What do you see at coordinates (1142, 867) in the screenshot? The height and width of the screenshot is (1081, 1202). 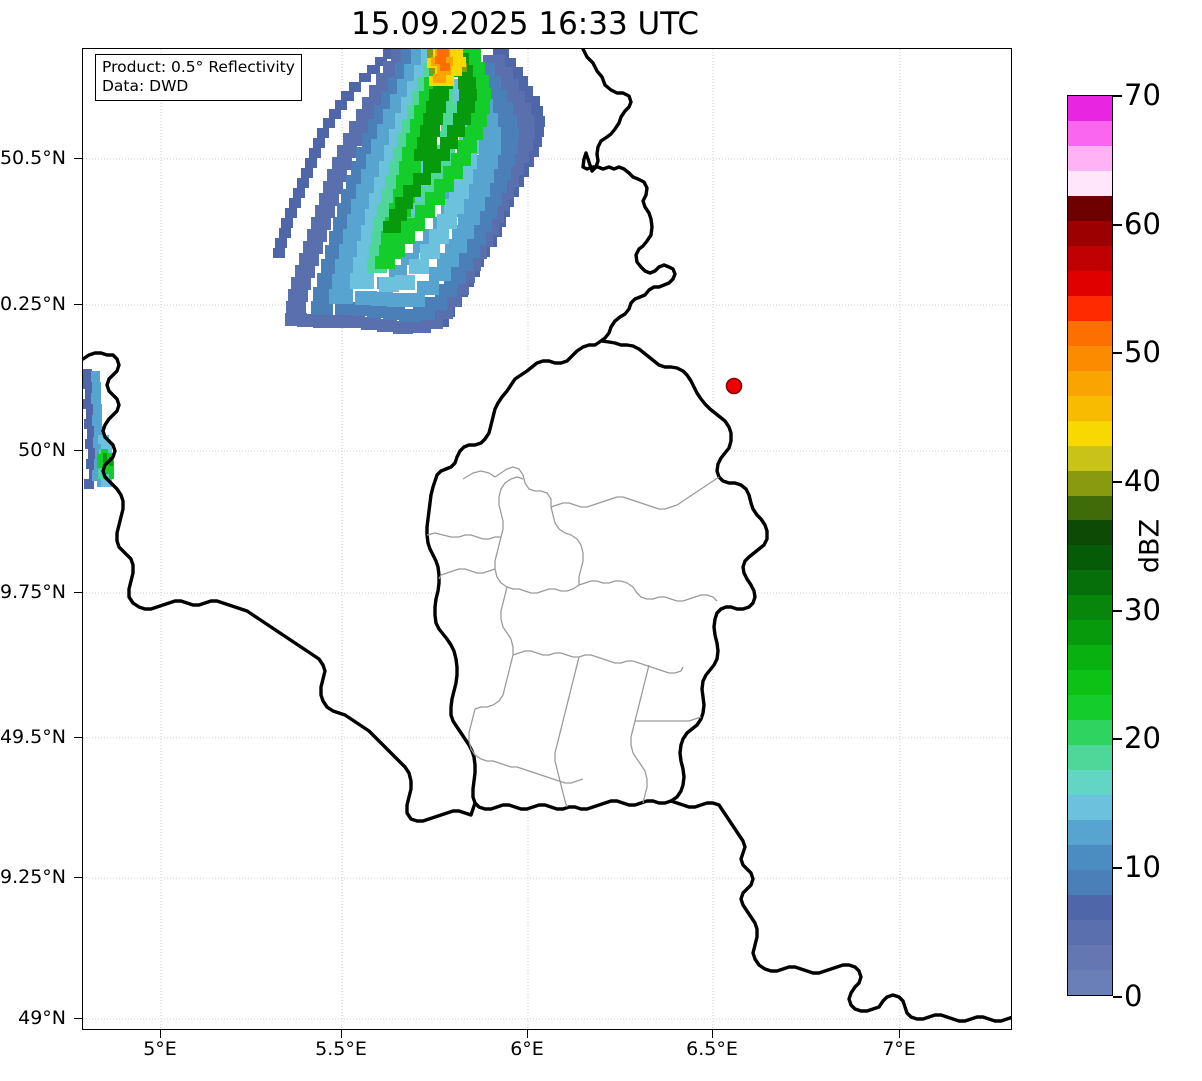 I see `colorbar-tick-label-10: 10` at bounding box center [1142, 867].